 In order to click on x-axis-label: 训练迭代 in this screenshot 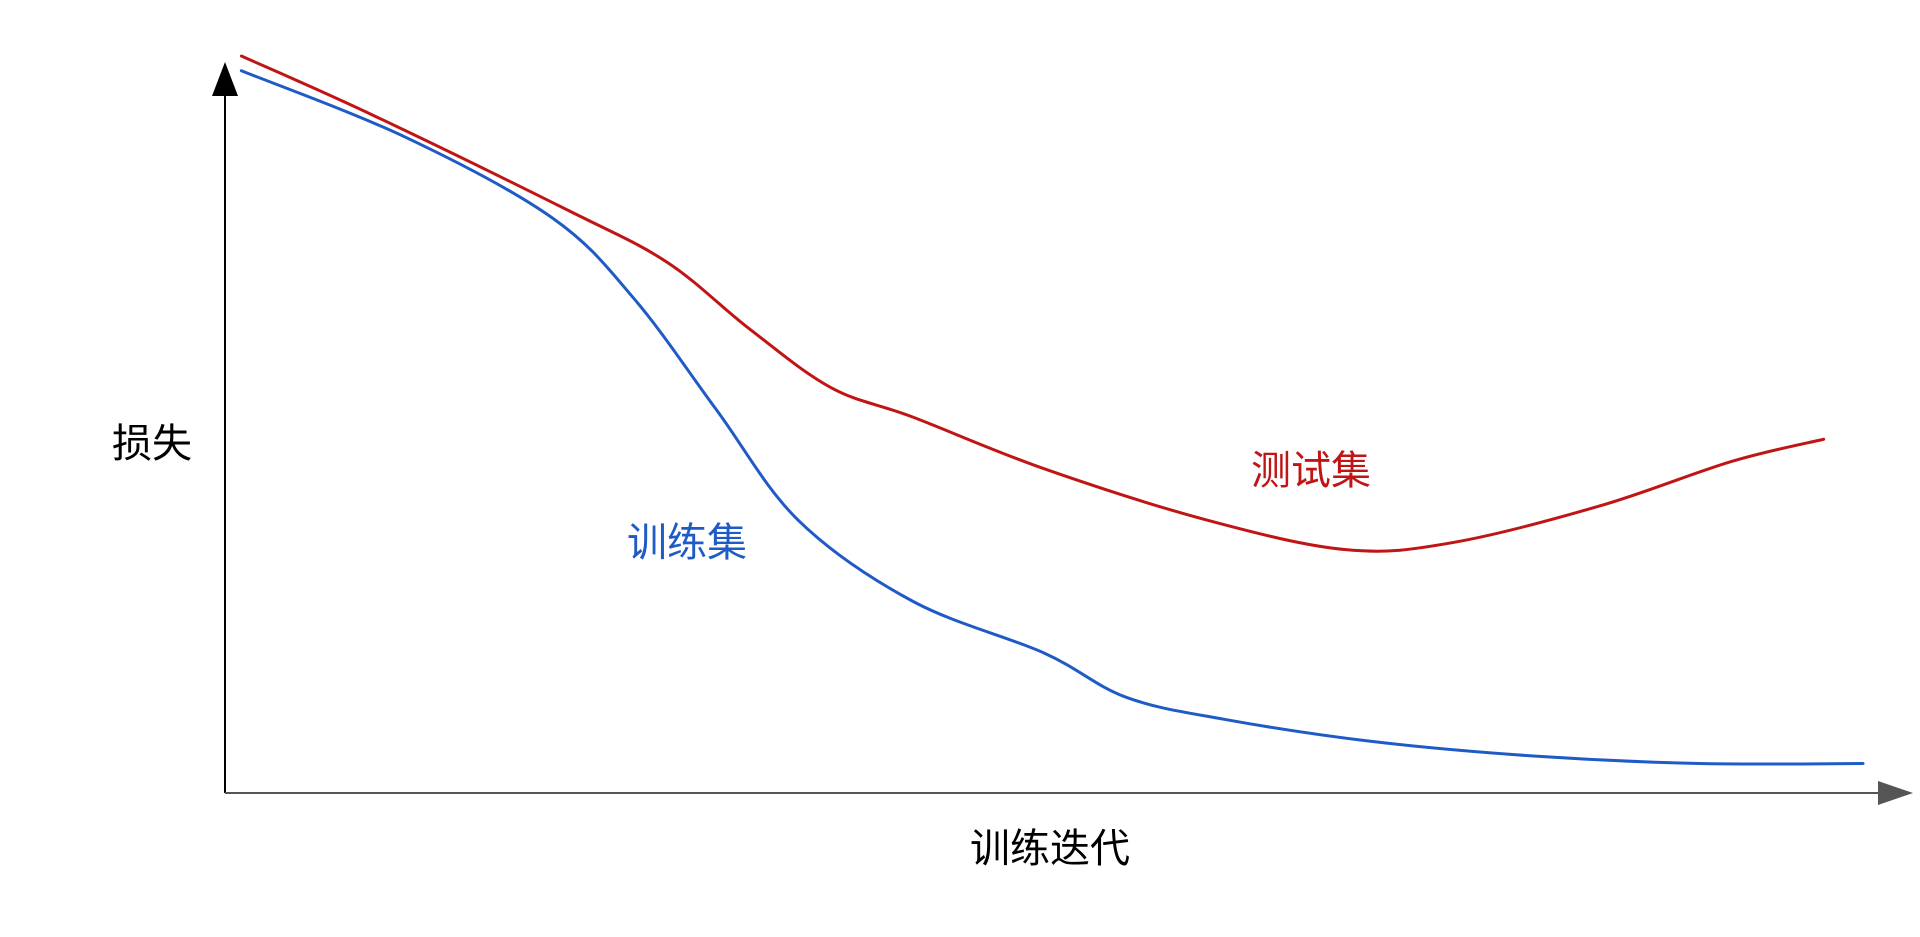, I will do `click(1050, 849)`.